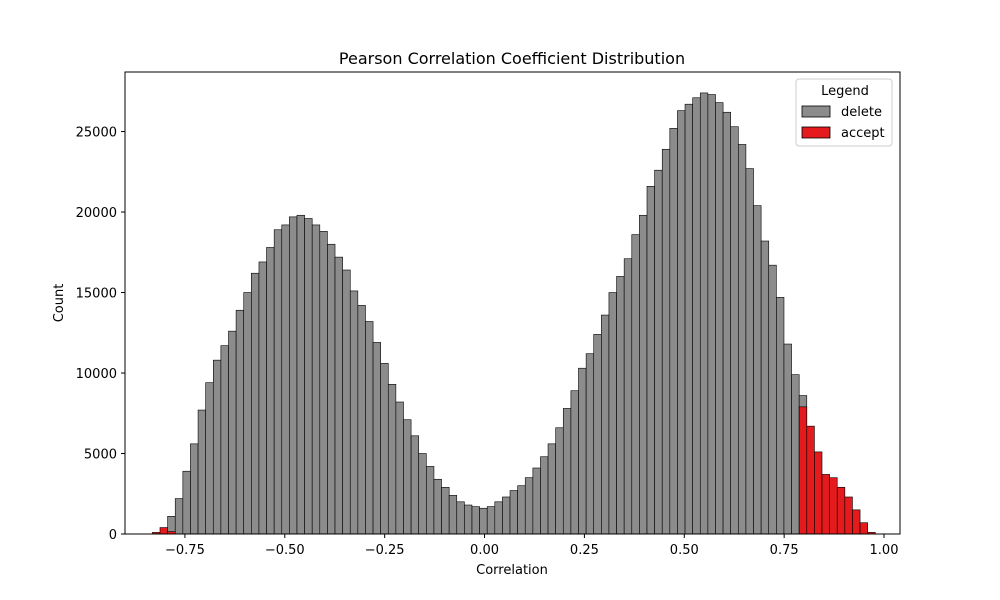  I want to click on x-tick-label: 1.00, so click(884, 550).